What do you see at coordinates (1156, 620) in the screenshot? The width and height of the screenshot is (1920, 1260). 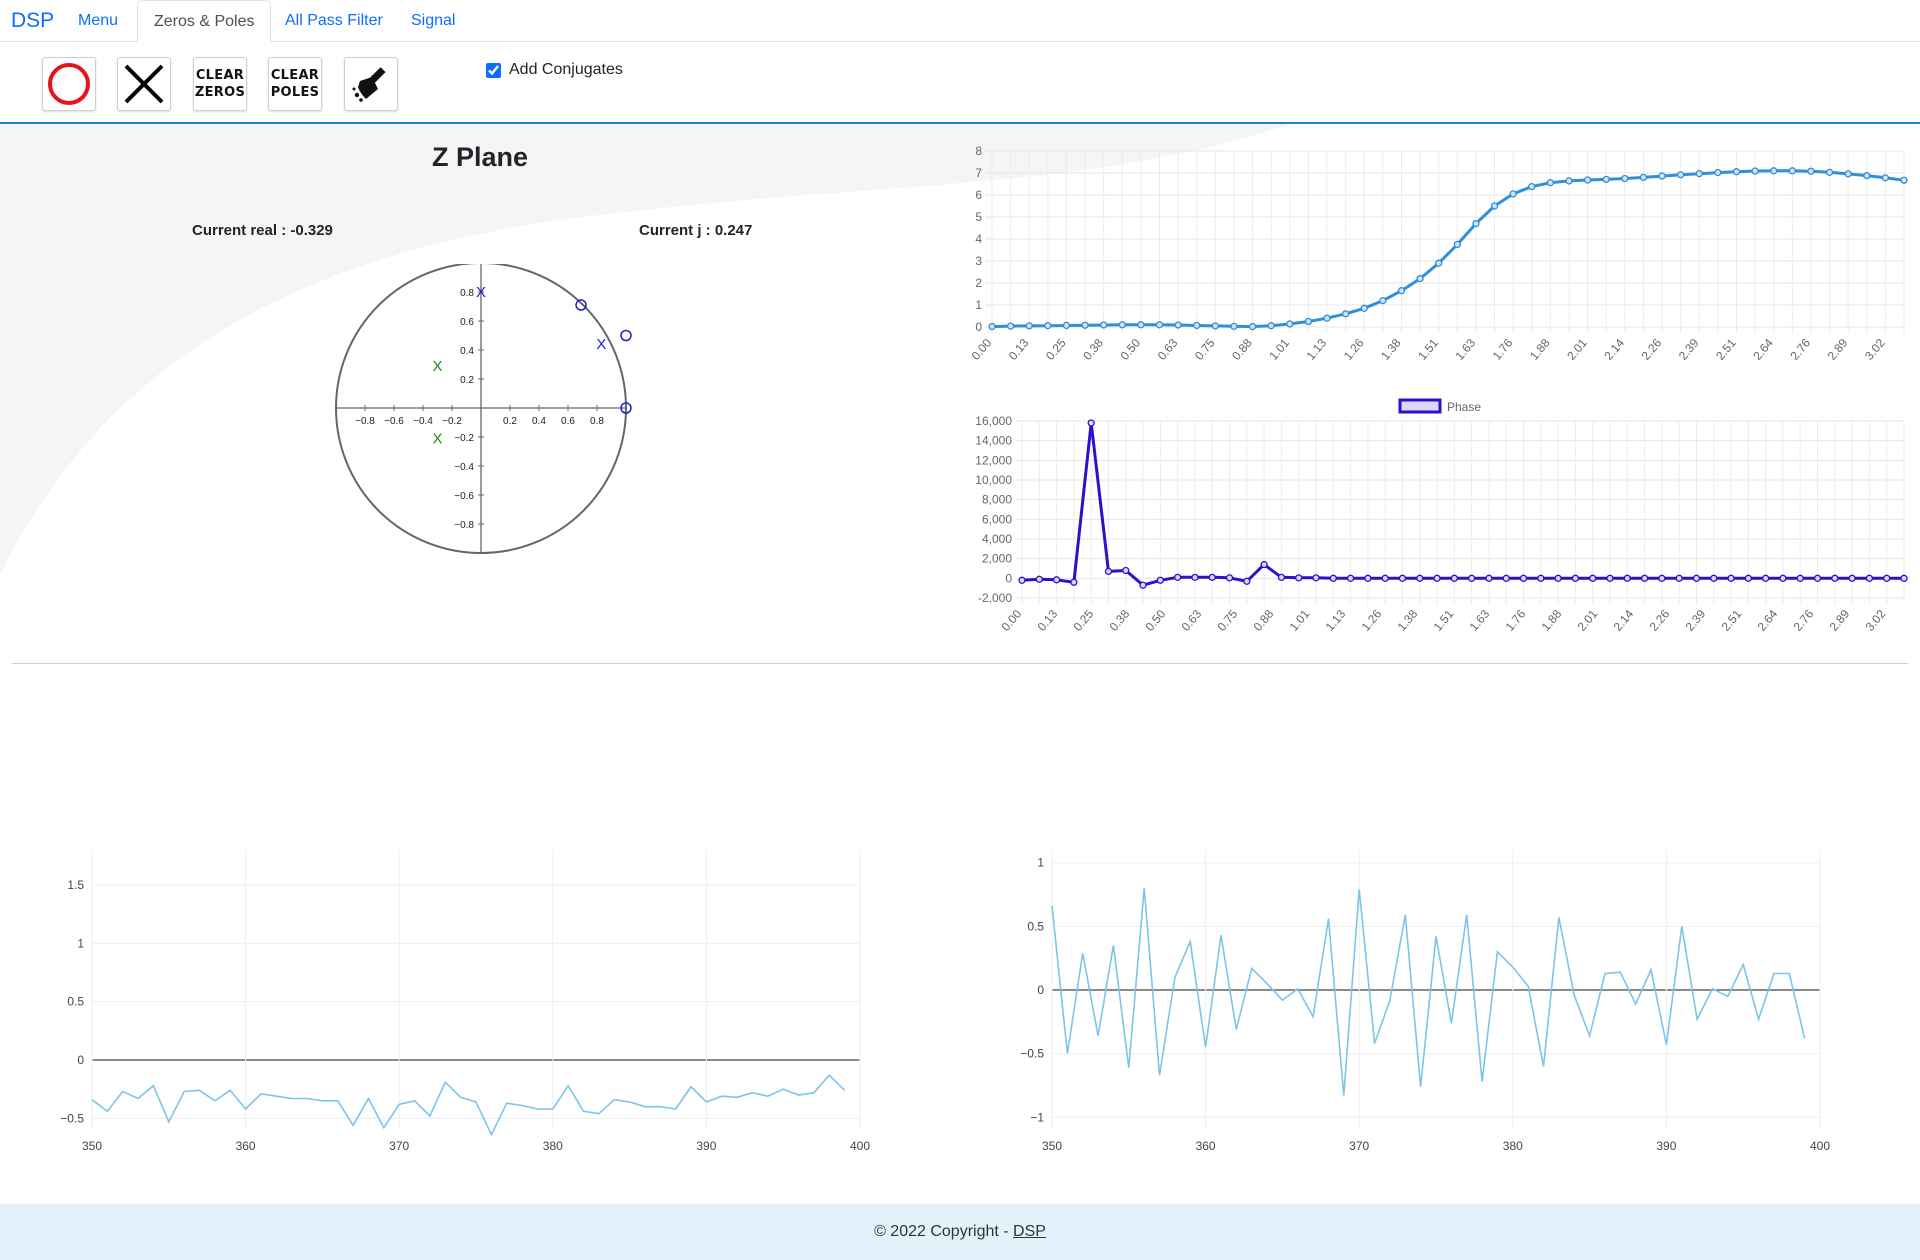 I see `x-tick-label: 0.50` at bounding box center [1156, 620].